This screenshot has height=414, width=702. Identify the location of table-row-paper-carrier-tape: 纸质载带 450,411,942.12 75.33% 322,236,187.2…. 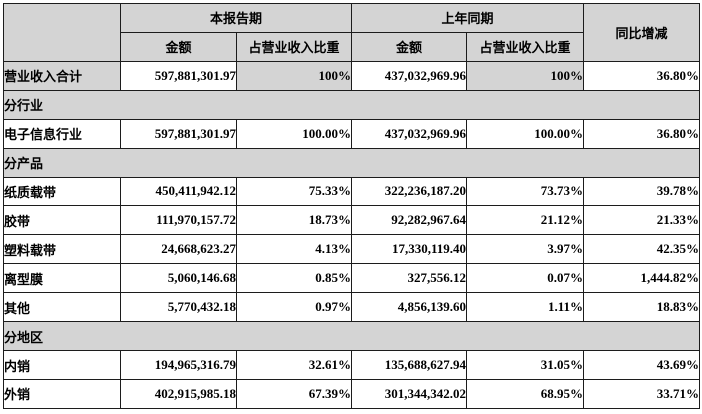
(352, 191).